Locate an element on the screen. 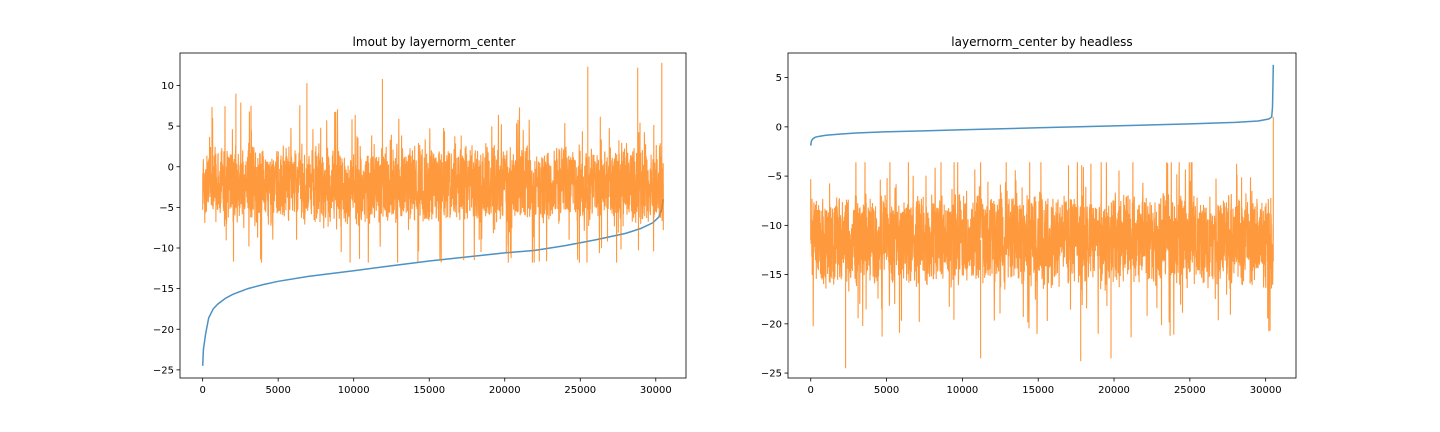 The width and height of the screenshot is (1440, 432). chart-title: lmout by layernorm_center is located at coordinates (434, 42).